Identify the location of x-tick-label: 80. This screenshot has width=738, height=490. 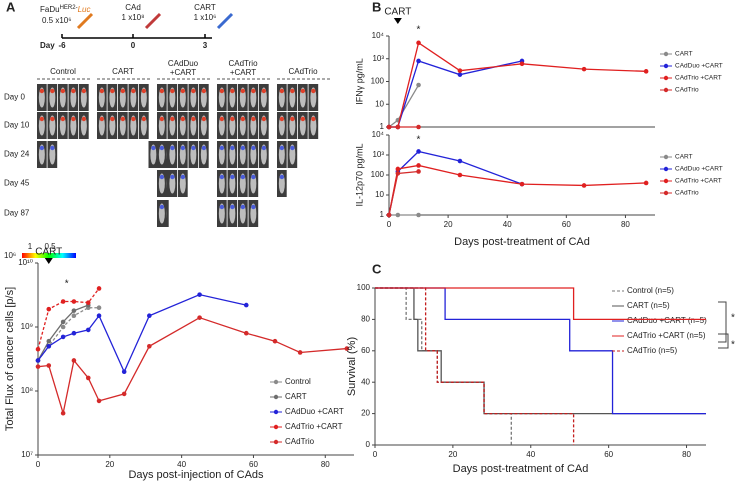
(325, 464).